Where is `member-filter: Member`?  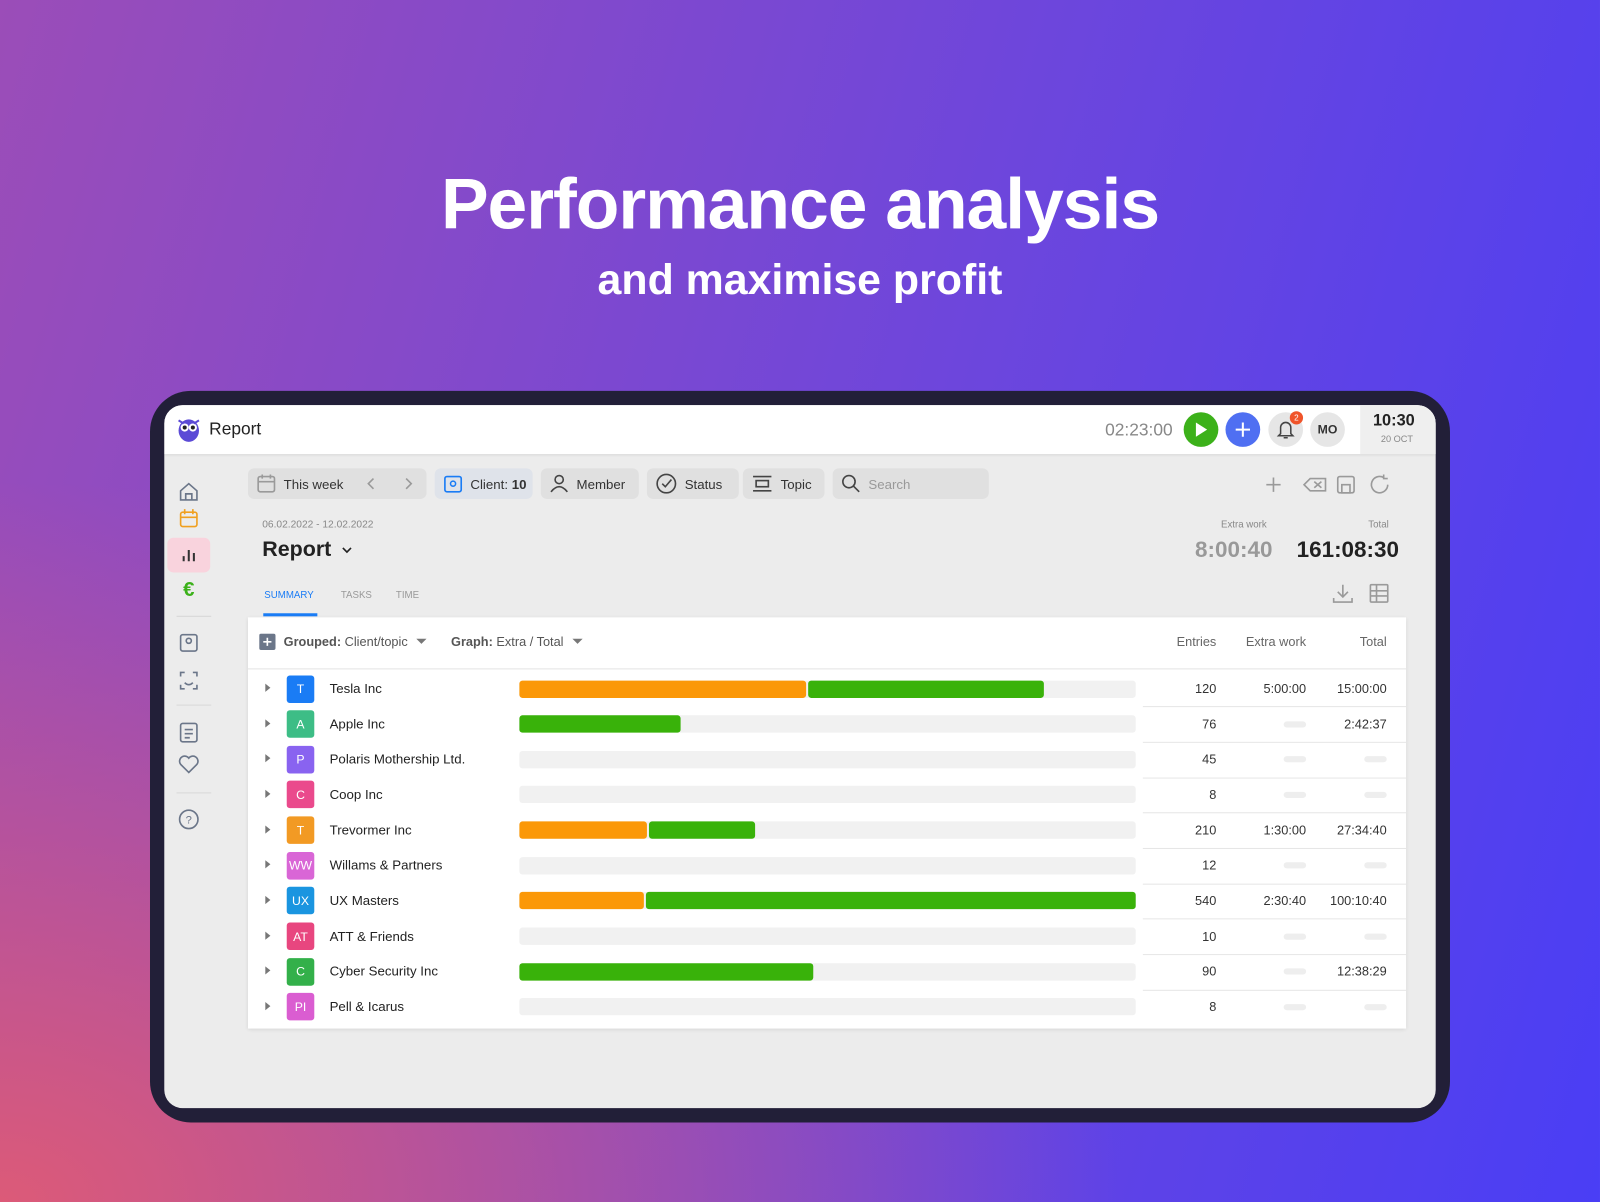 member-filter: Member is located at coordinates (589, 483).